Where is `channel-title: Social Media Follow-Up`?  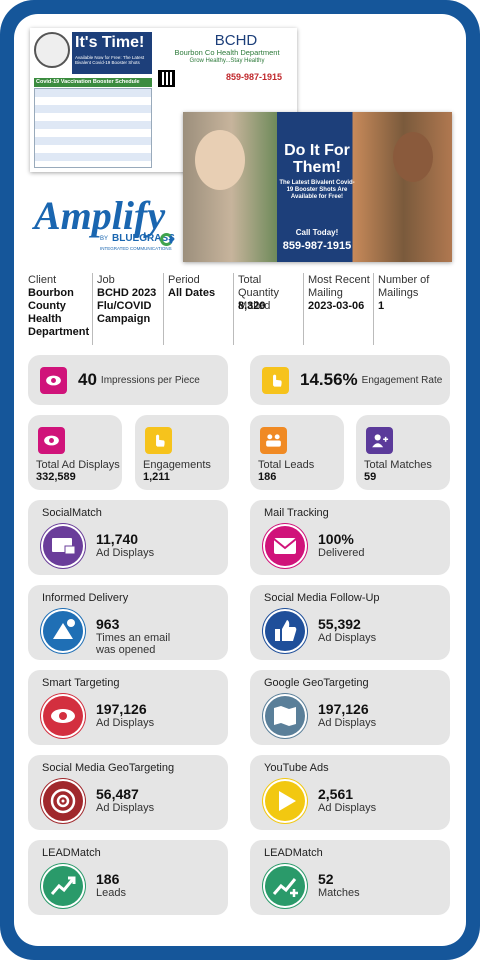 channel-title: Social Media Follow-Up is located at coordinates (322, 598).